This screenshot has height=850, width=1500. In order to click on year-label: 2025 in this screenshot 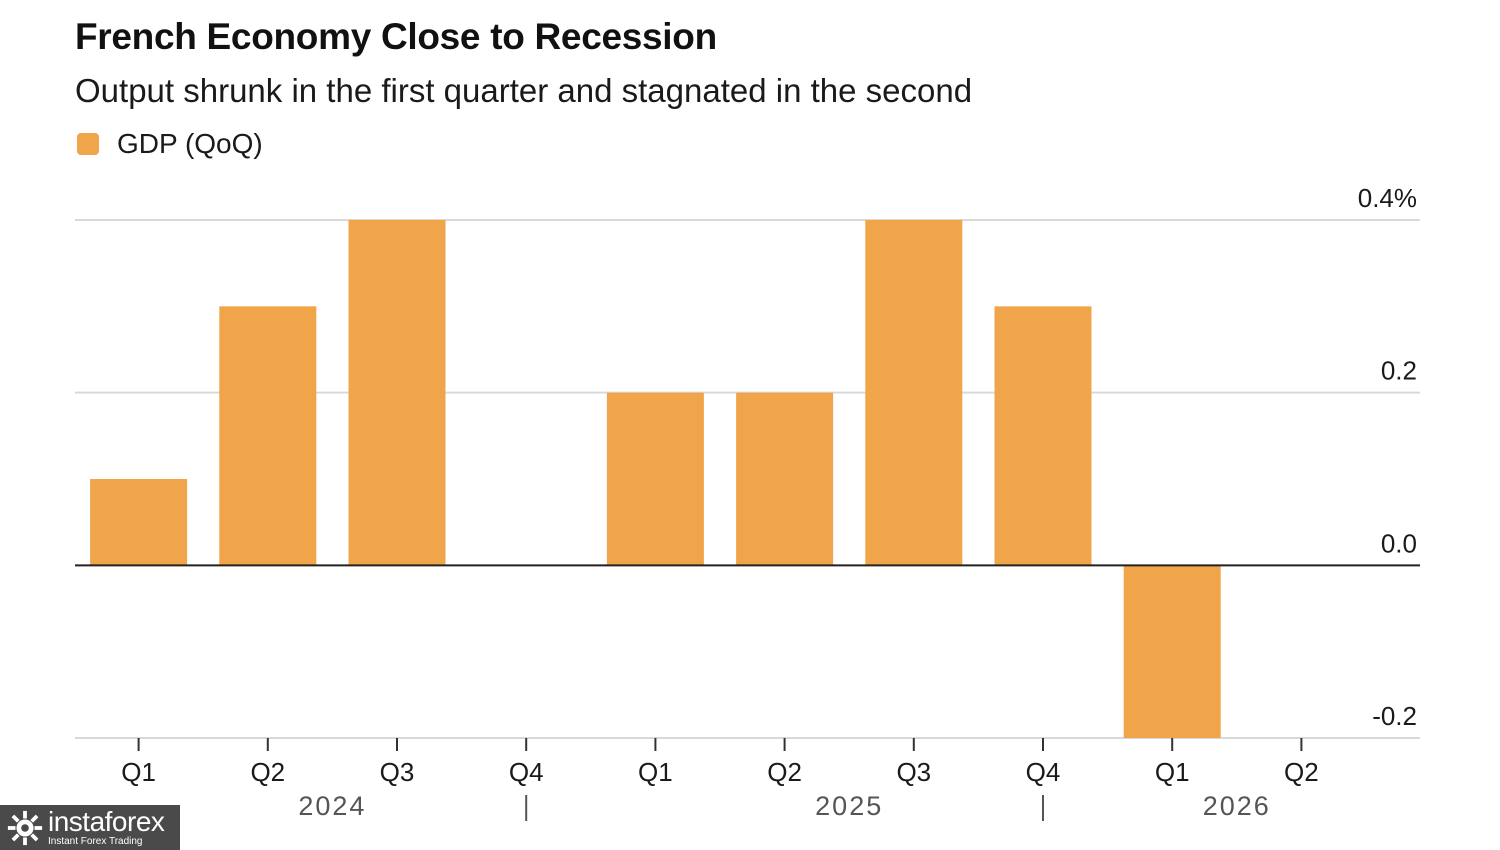, I will do `click(849, 806)`.